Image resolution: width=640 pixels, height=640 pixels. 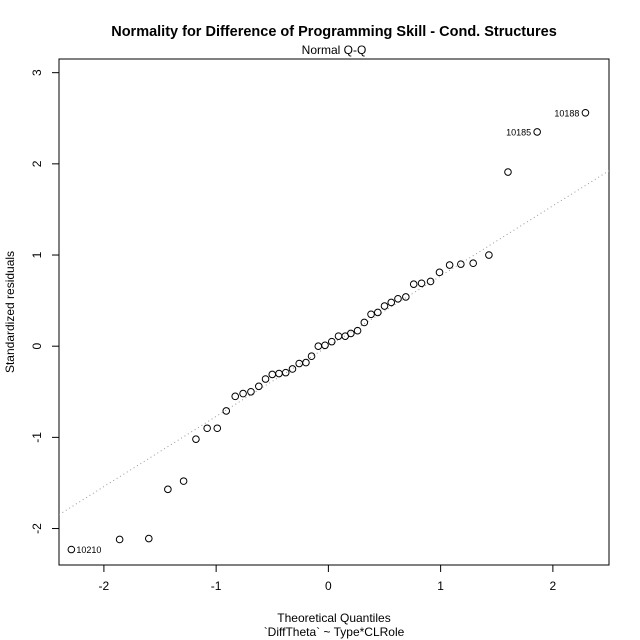 I want to click on x-axis: -2 -1 0 1 2, so click(x=328, y=579).